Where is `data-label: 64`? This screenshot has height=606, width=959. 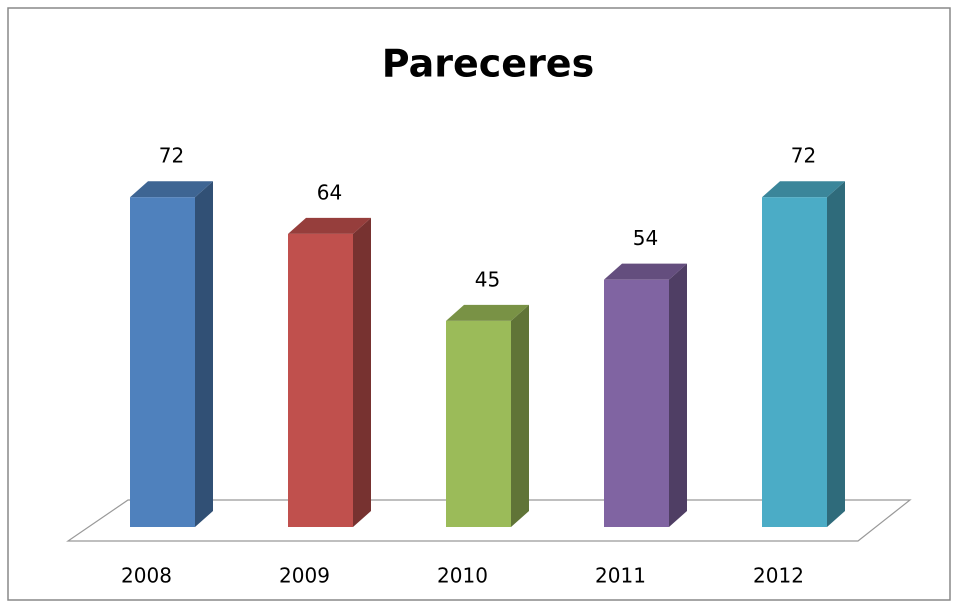
data-label: 64 is located at coordinates (329, 192).